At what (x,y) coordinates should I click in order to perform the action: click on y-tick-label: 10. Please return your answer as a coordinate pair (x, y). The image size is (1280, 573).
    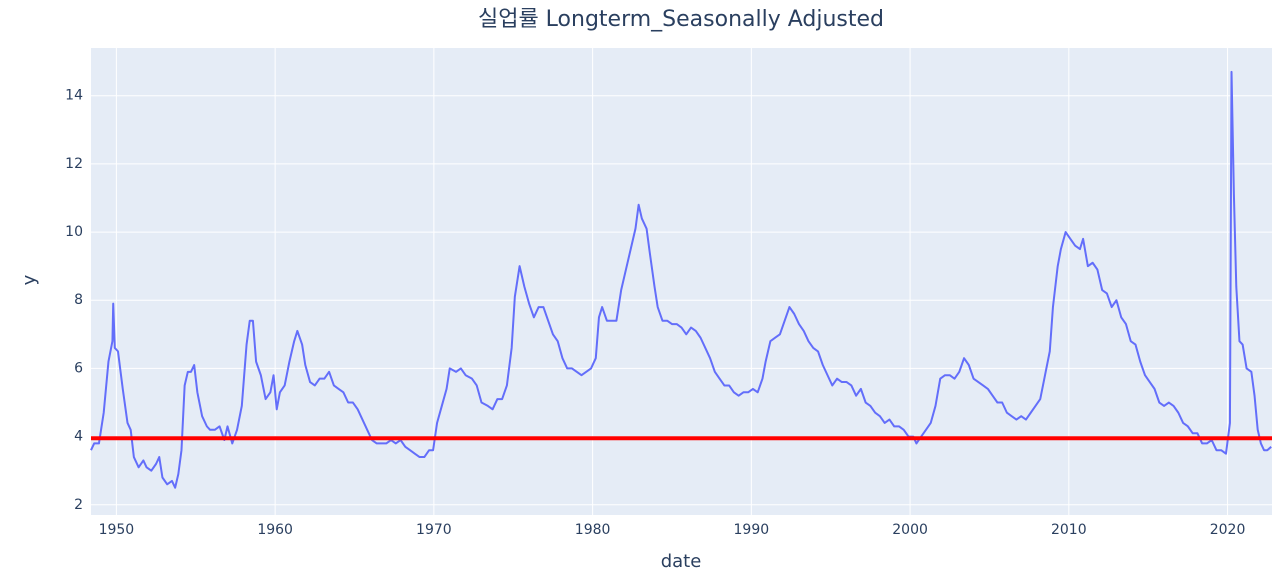
    Looking at the image, I should click on (74, 232).